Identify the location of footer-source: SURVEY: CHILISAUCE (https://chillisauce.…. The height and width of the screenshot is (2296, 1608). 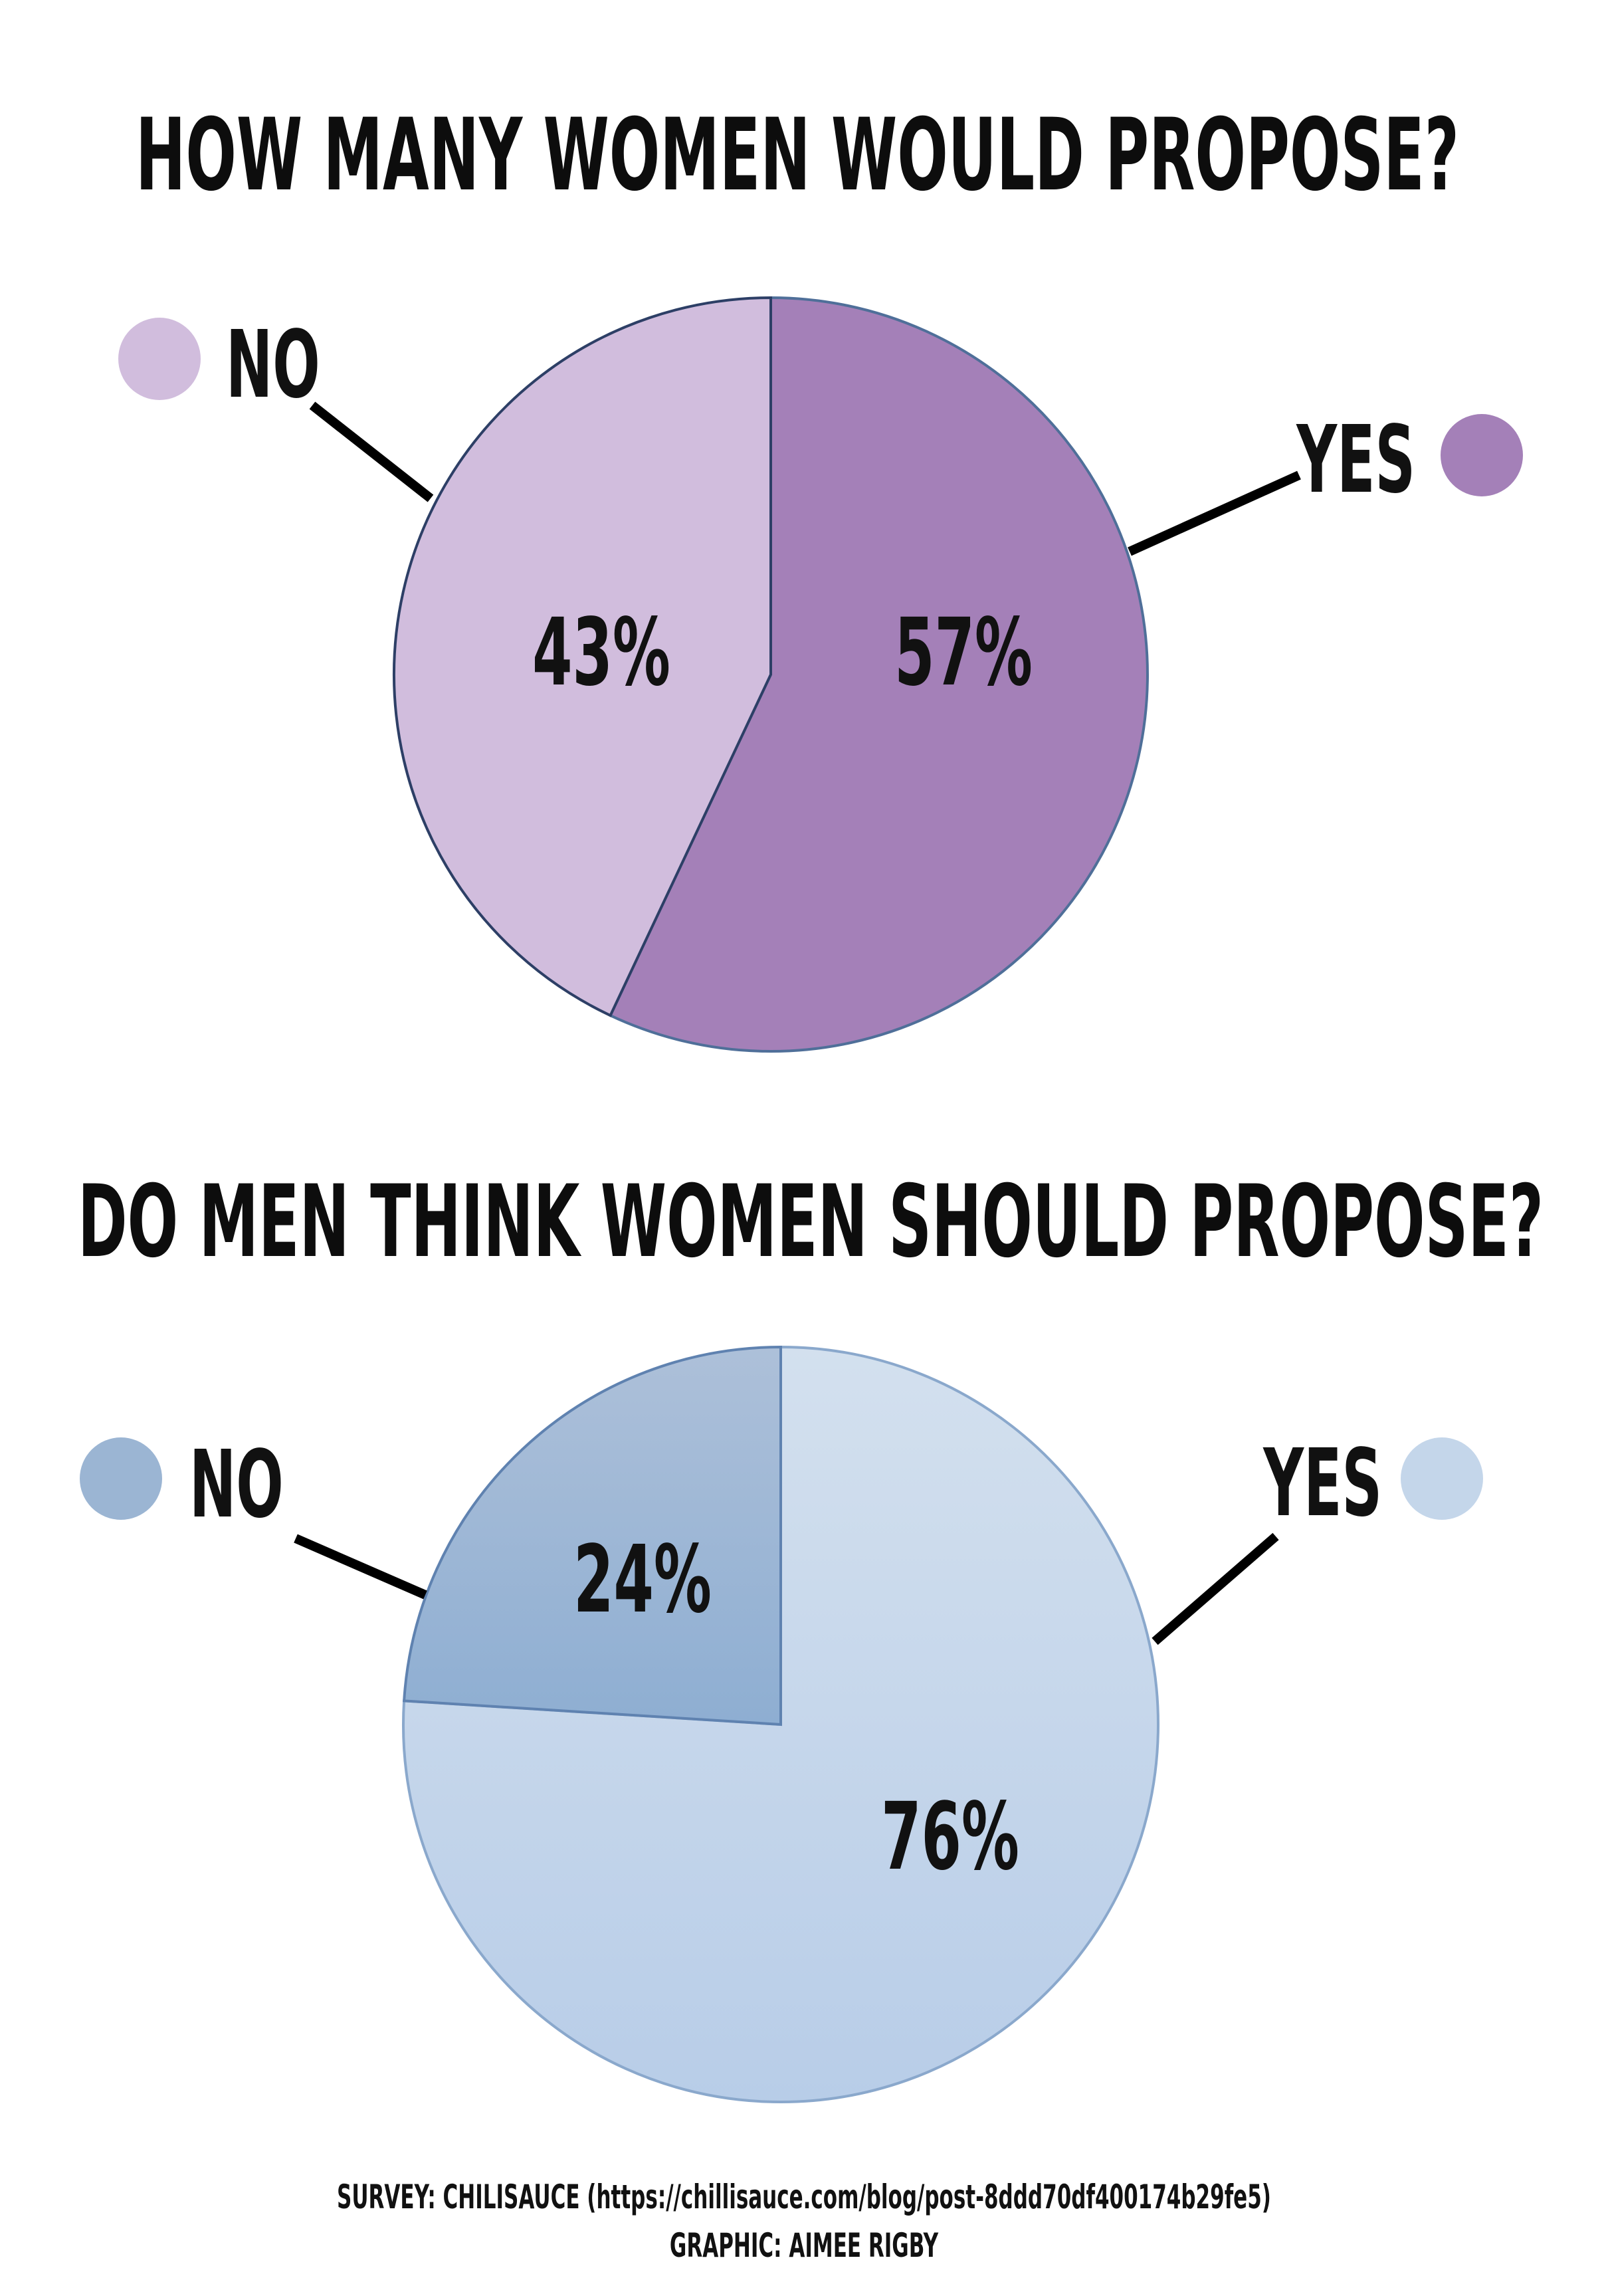
(804, 2197).